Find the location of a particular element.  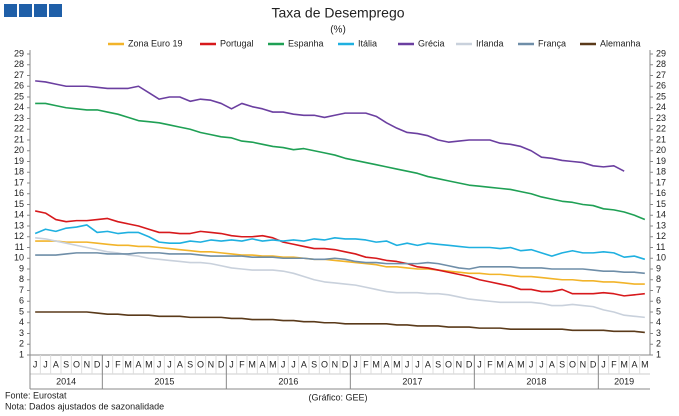

y-tick-label: 23 is located at coordinates (19, 118).